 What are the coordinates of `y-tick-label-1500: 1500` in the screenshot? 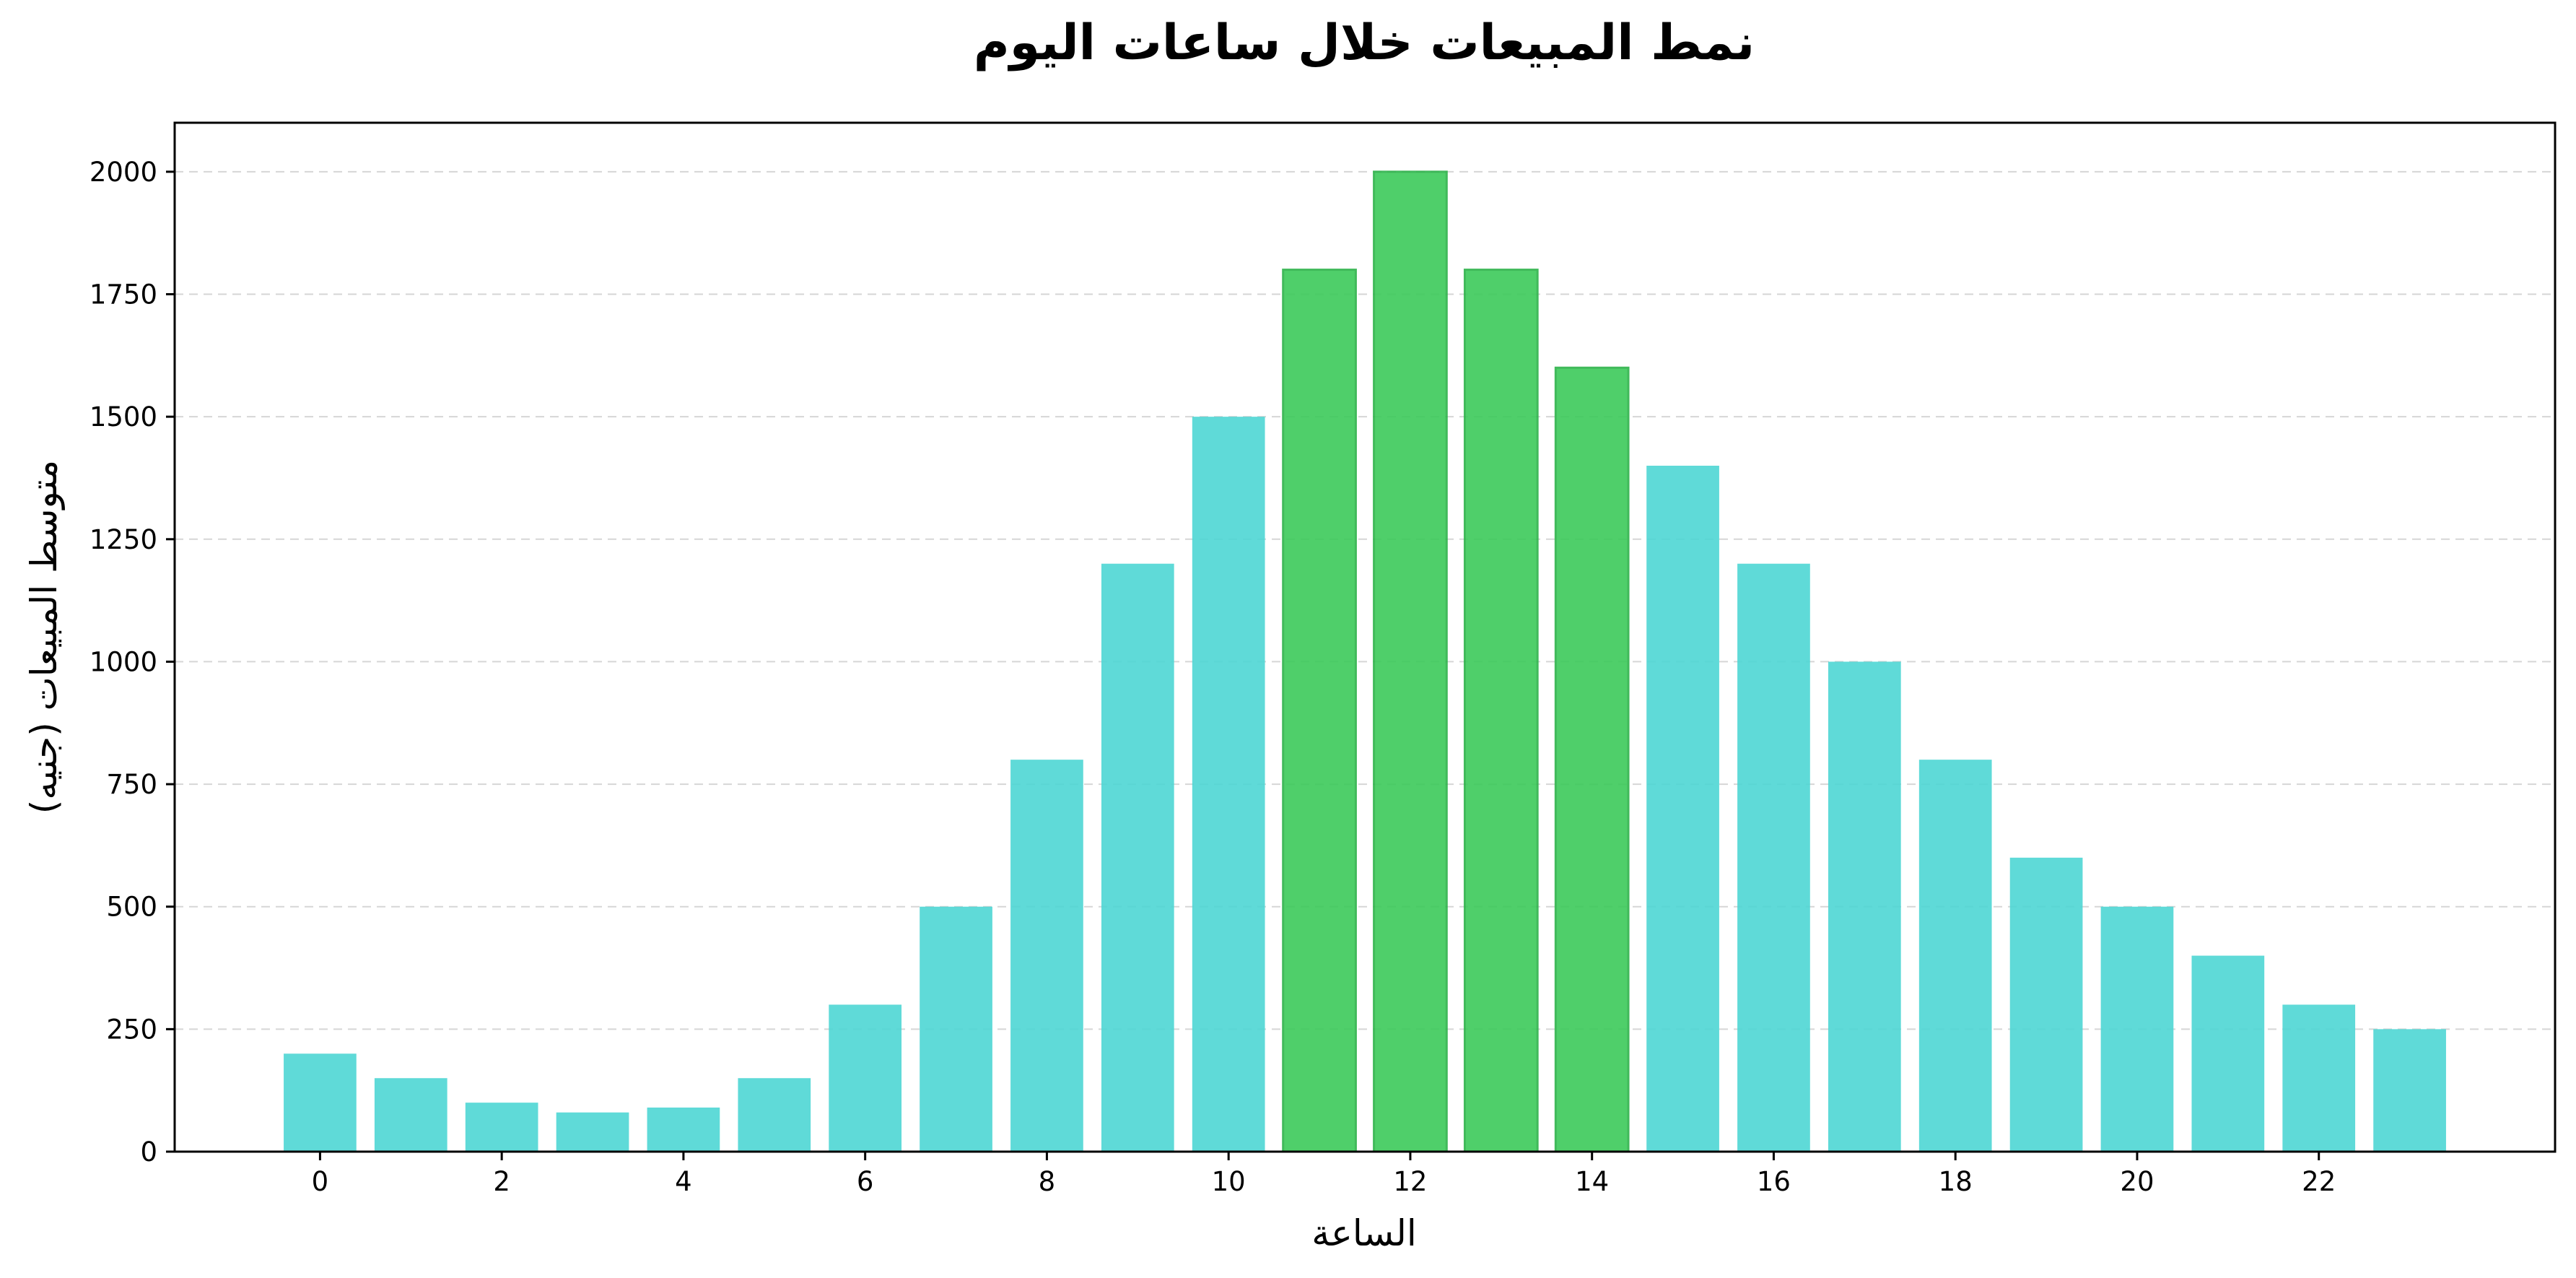 It's located at (123, 416).